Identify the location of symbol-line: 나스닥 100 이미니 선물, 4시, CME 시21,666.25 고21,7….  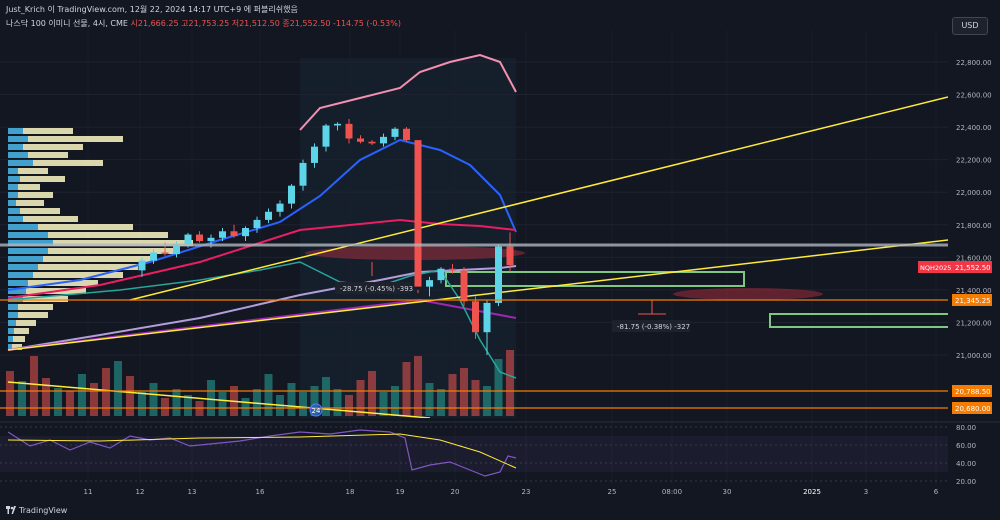
(203, 23).